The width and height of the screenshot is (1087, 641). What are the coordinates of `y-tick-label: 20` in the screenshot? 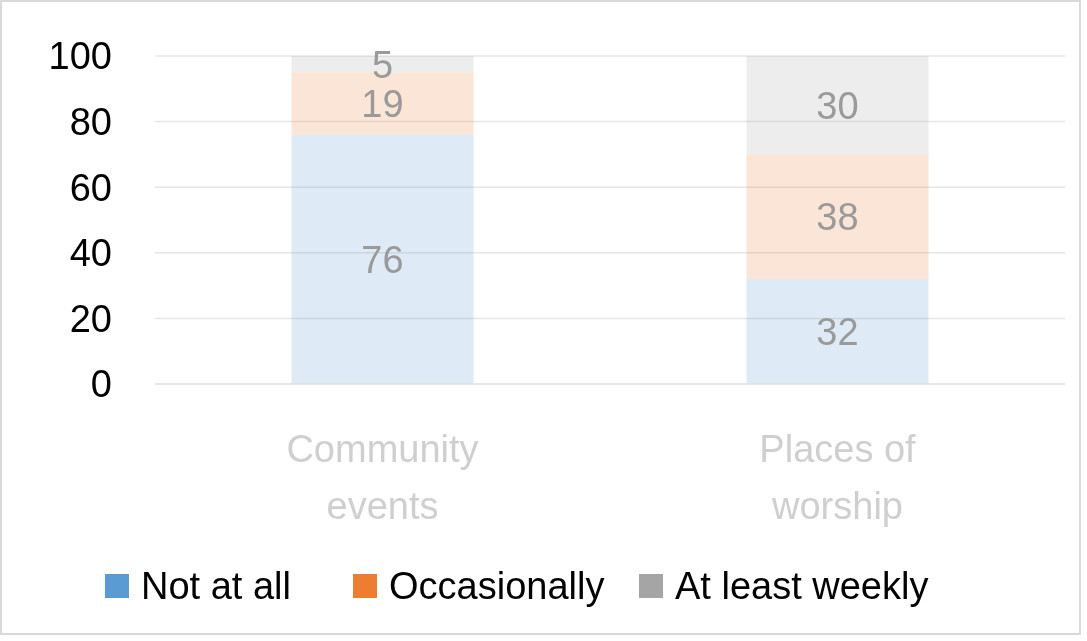 It's located at (90, 318).